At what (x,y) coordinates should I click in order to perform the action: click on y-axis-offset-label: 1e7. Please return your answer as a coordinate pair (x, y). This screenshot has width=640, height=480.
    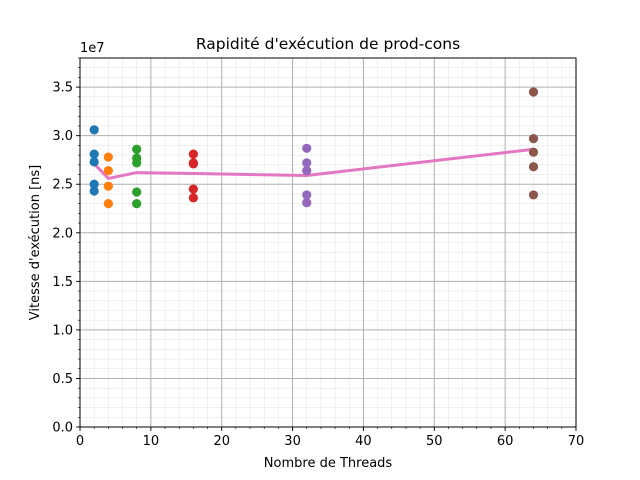
    Looking at the image, I should click on (92, 48).